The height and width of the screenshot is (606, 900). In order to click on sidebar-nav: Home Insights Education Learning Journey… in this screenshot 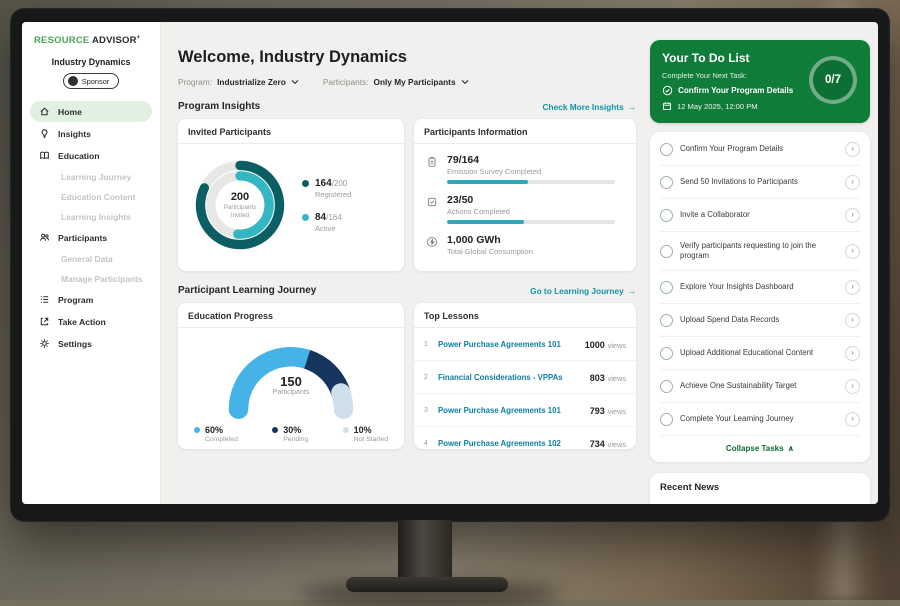, I will do `click(91, 227)`.